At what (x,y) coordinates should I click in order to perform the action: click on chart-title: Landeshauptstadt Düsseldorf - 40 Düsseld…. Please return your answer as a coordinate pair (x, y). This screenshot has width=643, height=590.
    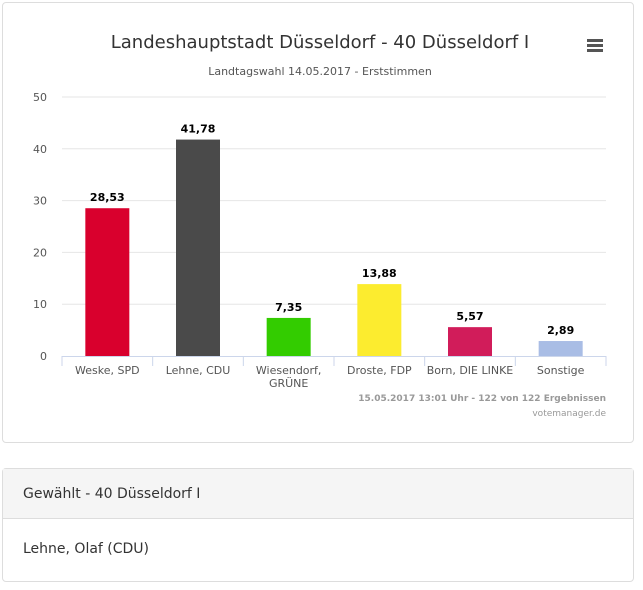
    Looking at the image, I should click on (320, 42).